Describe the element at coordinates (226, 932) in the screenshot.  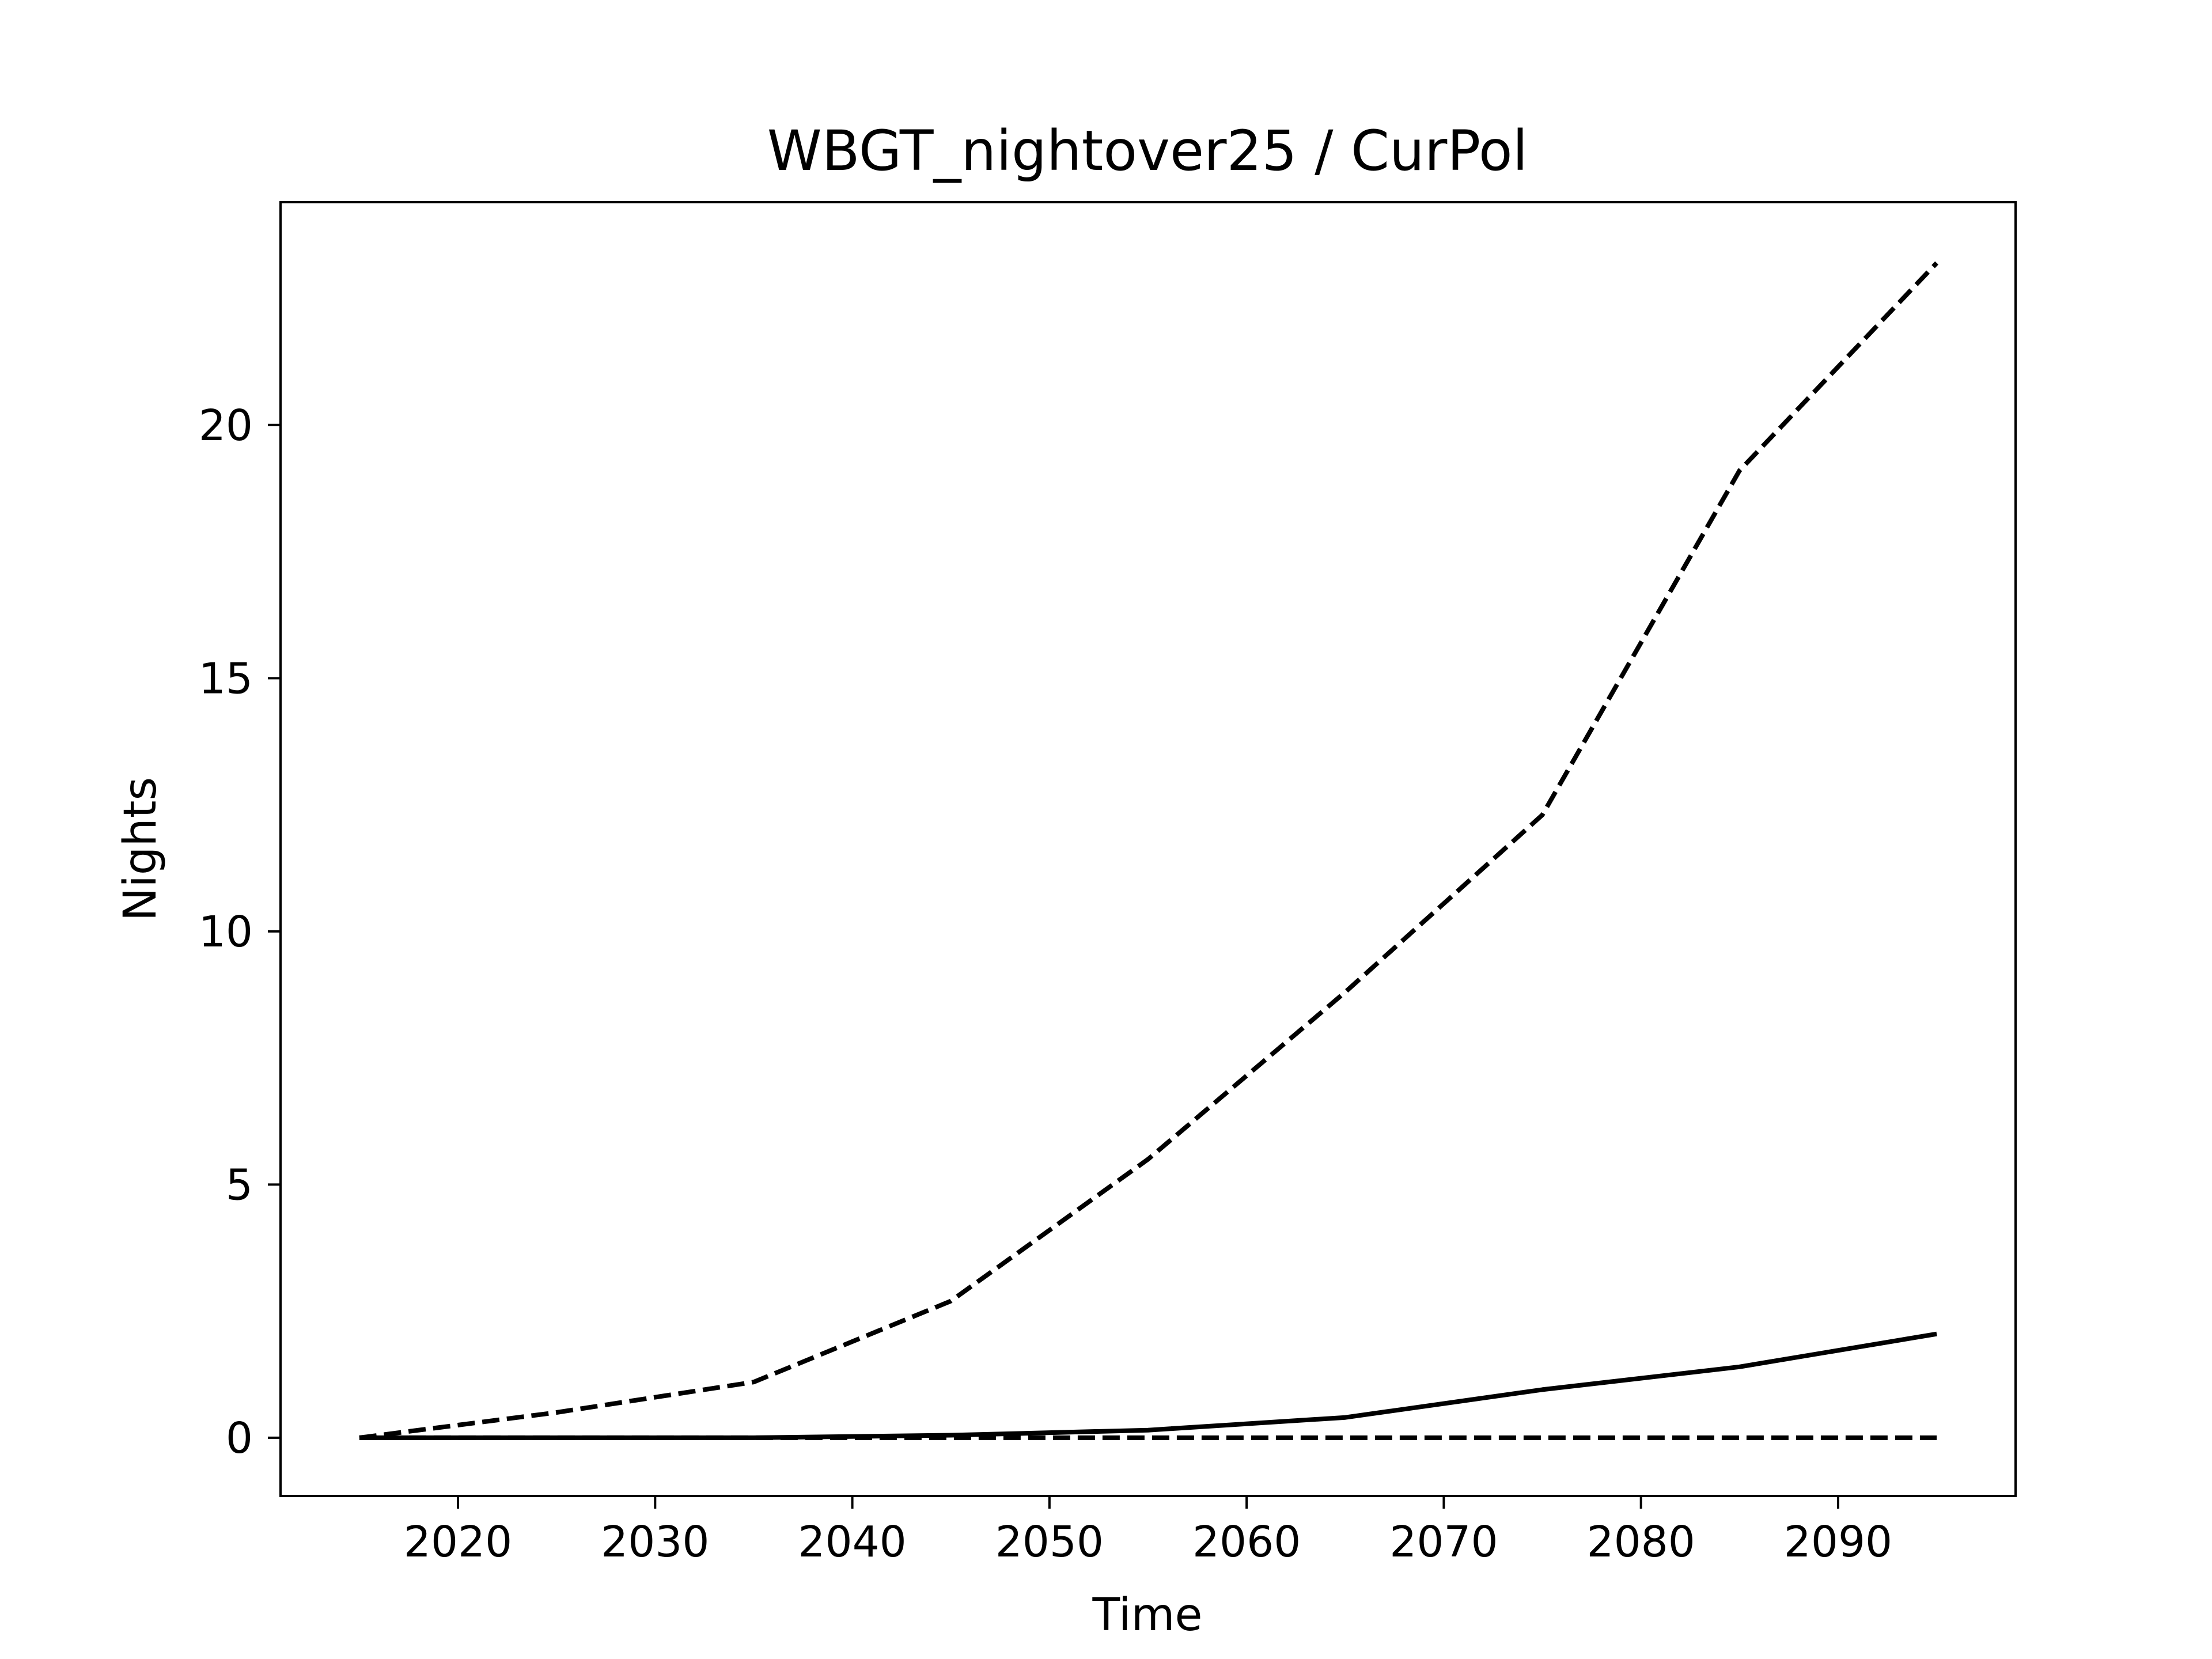
I see `y-tick-label: 10` at that location.